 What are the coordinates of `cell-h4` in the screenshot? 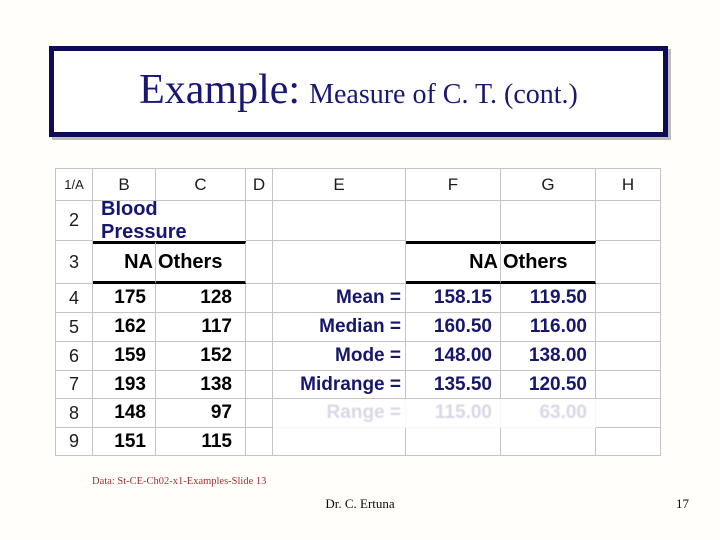 It's located at (628, 298).